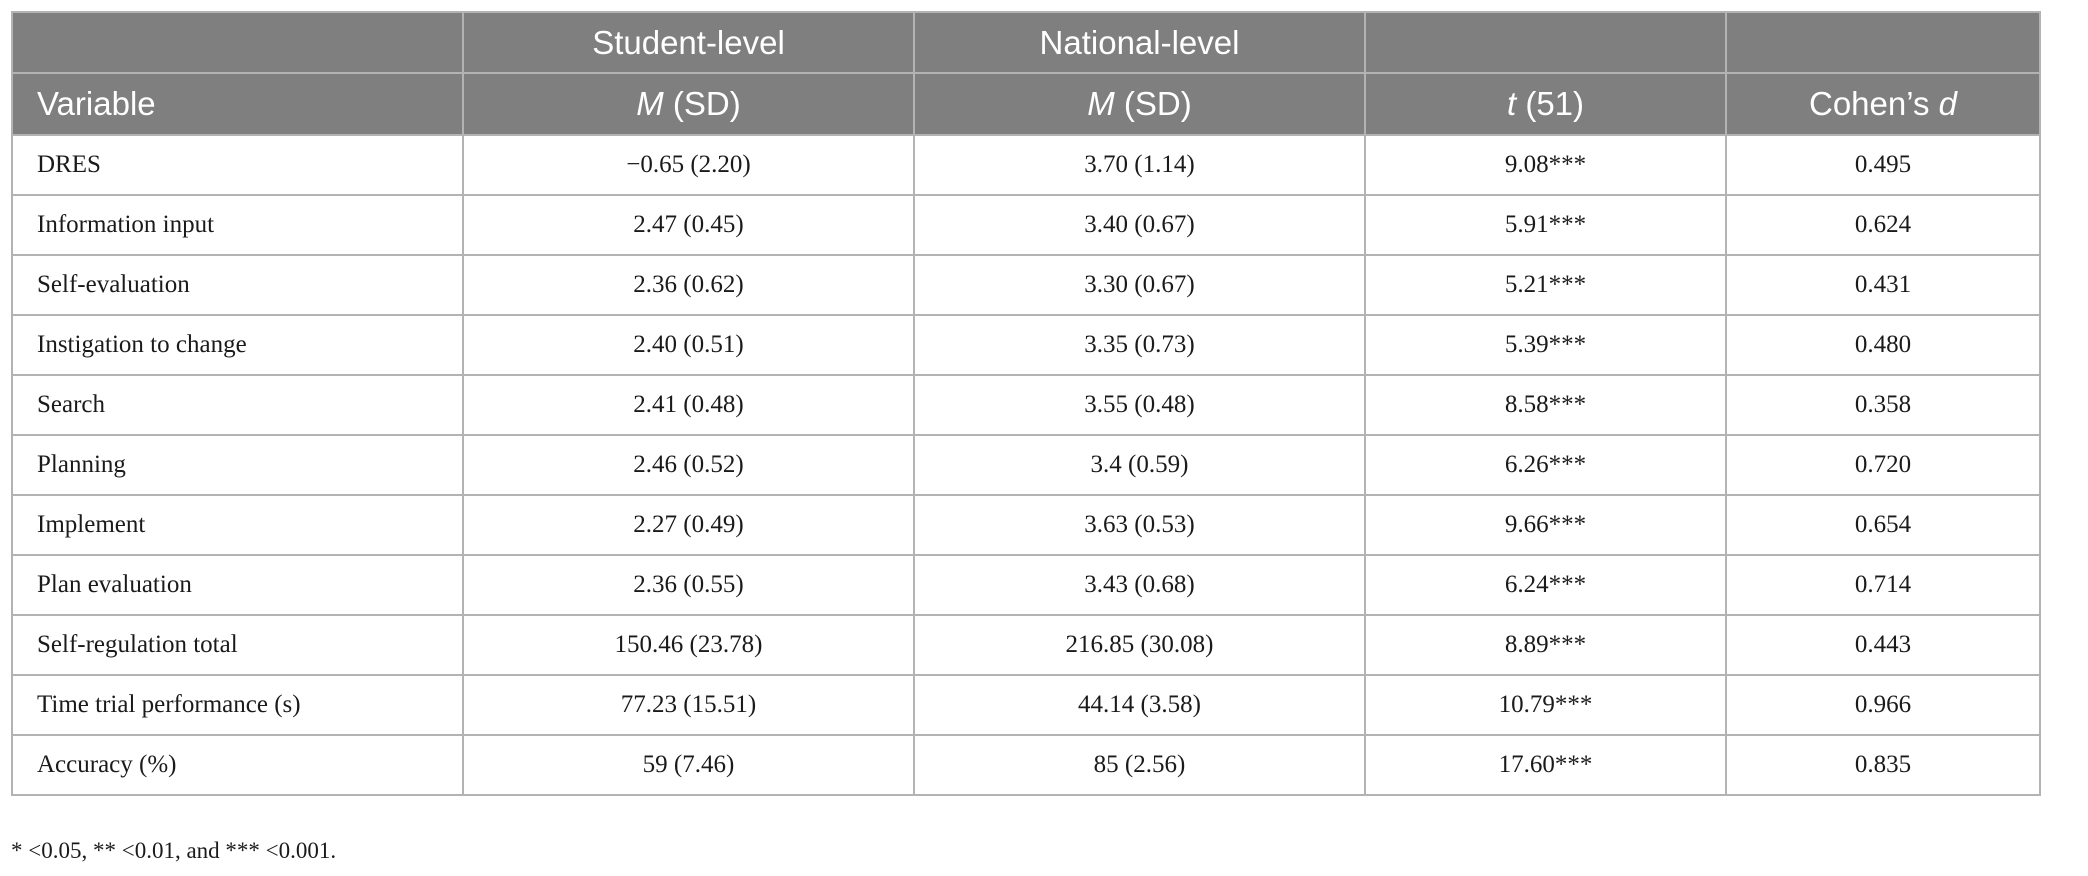  What do you see at coordinates (1883, 525) in the screenshot?
I see `cohens-d-cell: 0.654` at bounding box center [1883, 525].